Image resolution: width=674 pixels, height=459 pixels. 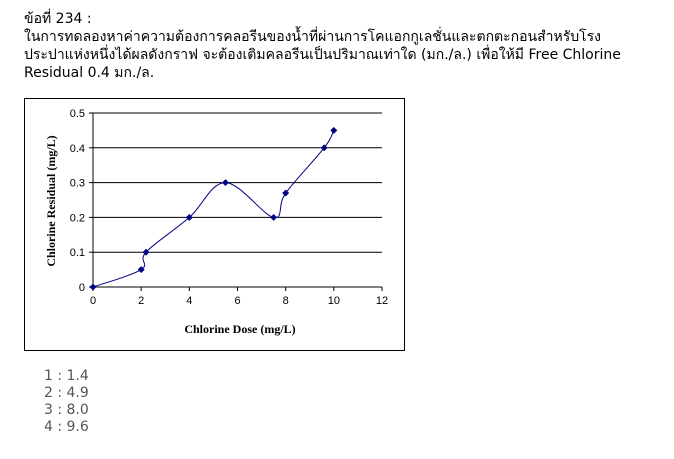 I want to click on data-series, so click(x=213, y=208).